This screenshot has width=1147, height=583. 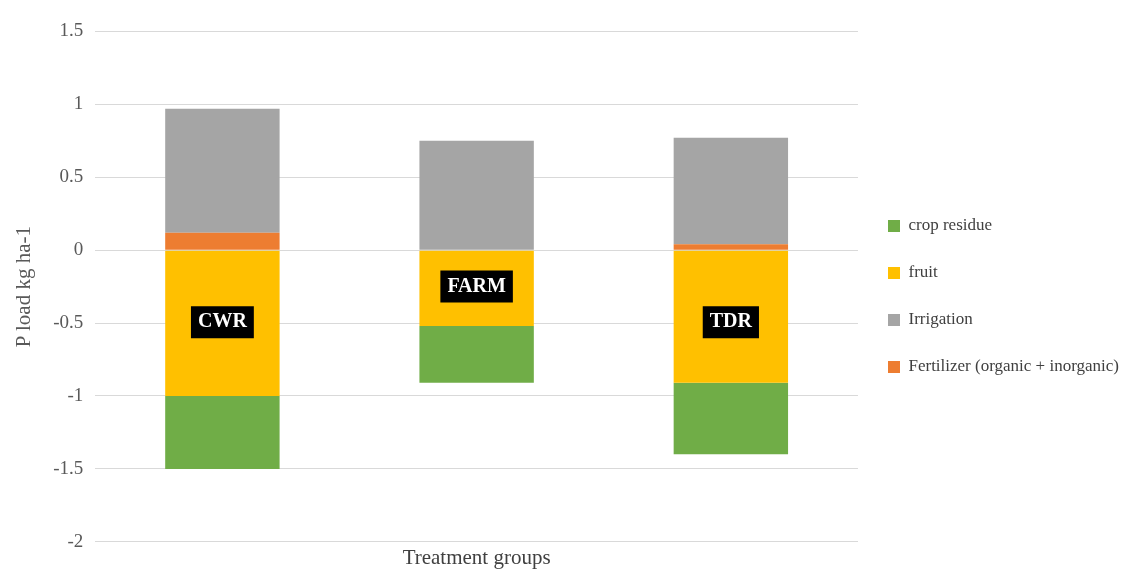 What do you see at coordinates (71, 30) in the screenshot?
I see `y-tick-label: 1.5` at bounding box center [71, 30].